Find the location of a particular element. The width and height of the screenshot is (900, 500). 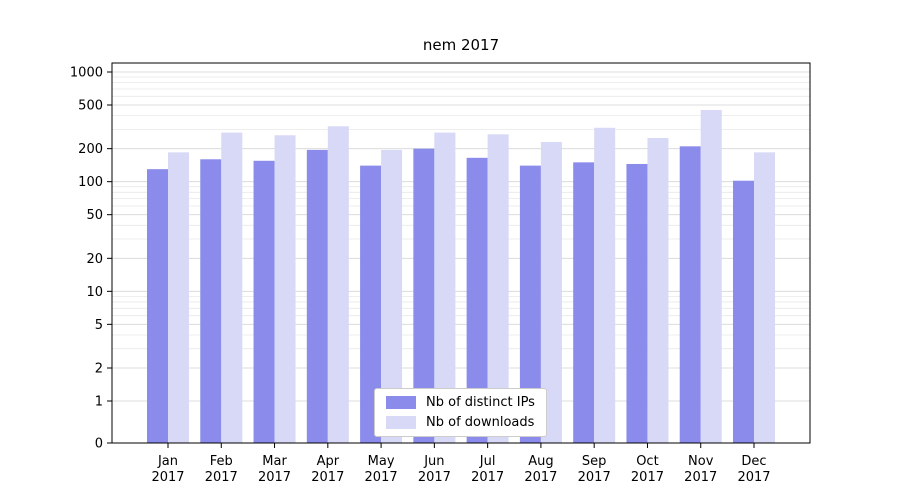

y-tick-label: 200 is located at coordinates (90, 149).